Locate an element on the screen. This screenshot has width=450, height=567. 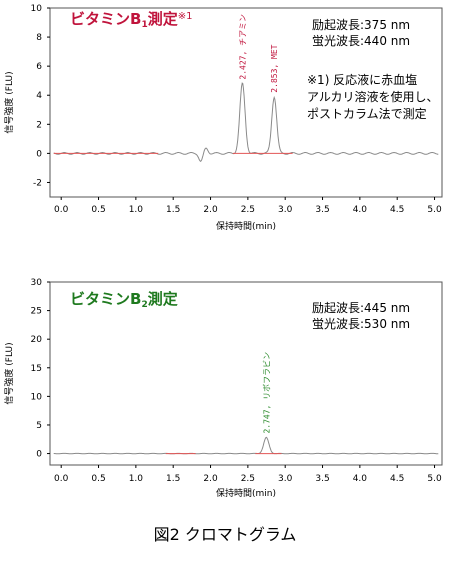
wavelength-note: 励起波長:445 nm is located at coordinates (361, 308).